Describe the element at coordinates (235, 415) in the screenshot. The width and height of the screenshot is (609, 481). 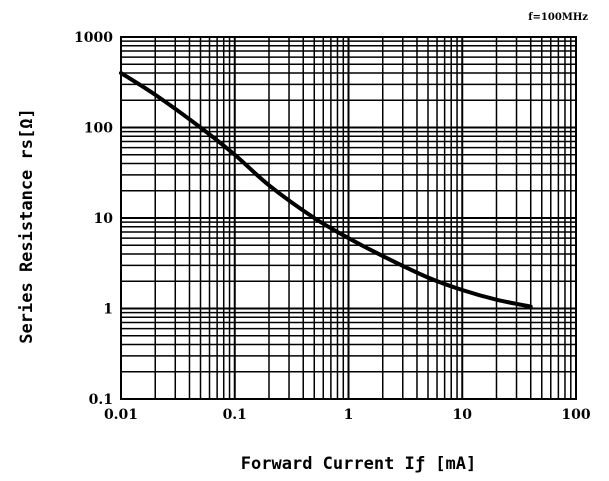
I see `x-tick-label: 0.1` at that location.